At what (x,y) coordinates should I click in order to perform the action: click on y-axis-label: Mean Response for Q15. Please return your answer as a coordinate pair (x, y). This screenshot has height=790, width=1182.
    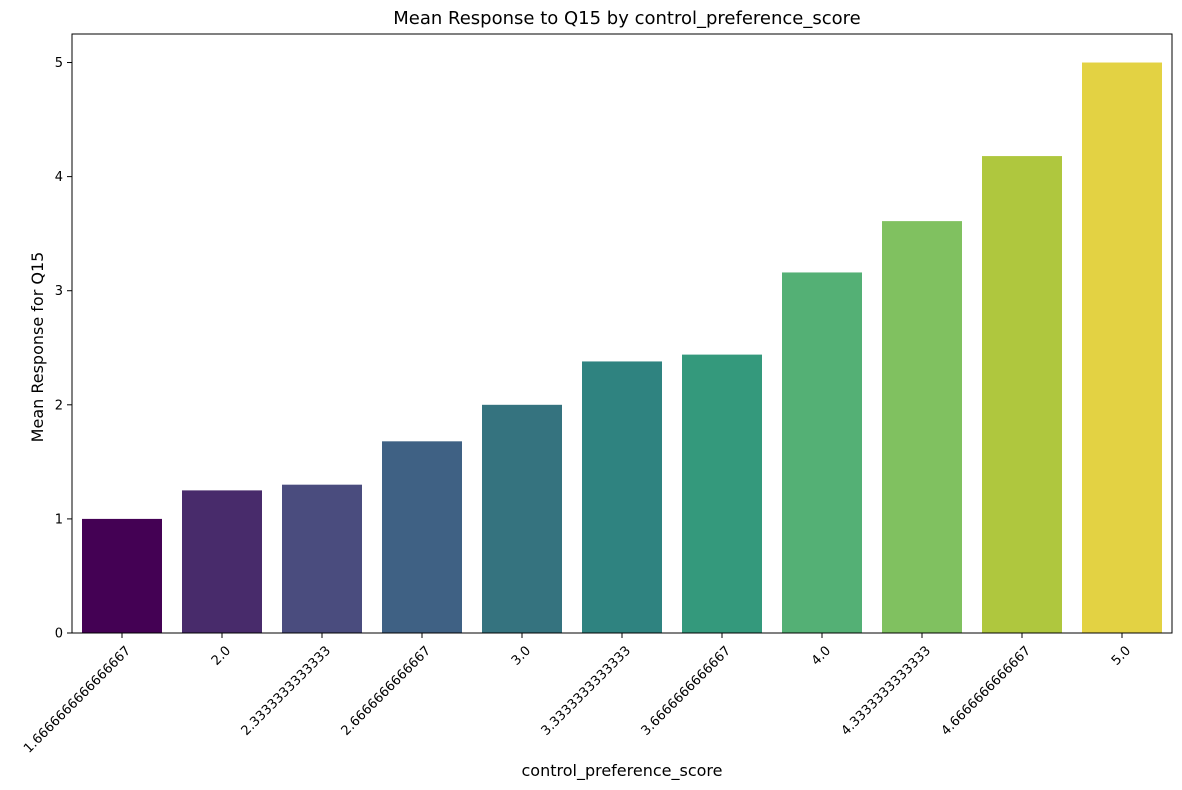
    Looking at the image, I should click on (37, 347).